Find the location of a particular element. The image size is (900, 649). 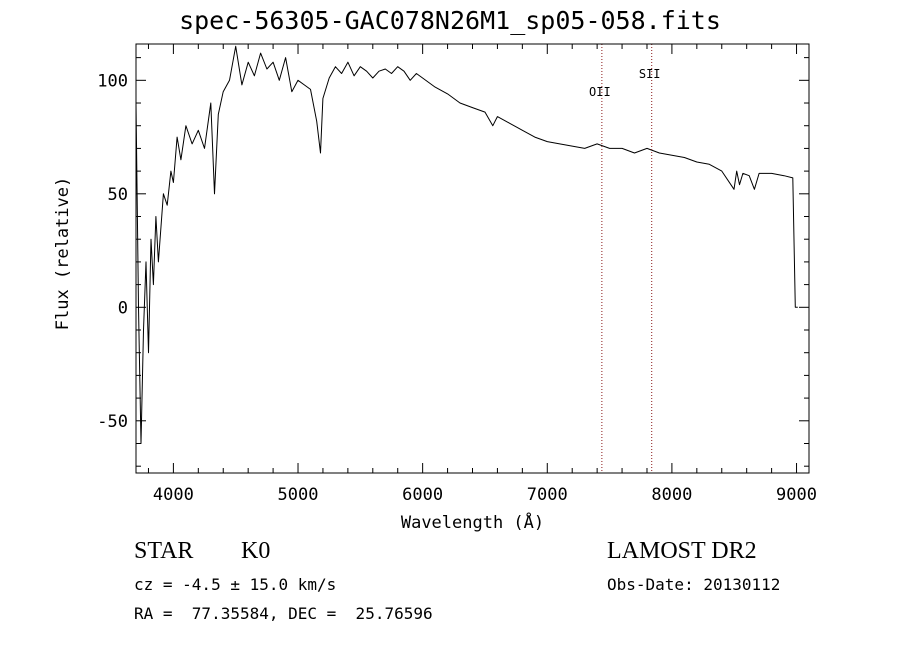

redshift-label: cz = -4.5 ± 15.0 km/s is located at coordinates (235, 584).